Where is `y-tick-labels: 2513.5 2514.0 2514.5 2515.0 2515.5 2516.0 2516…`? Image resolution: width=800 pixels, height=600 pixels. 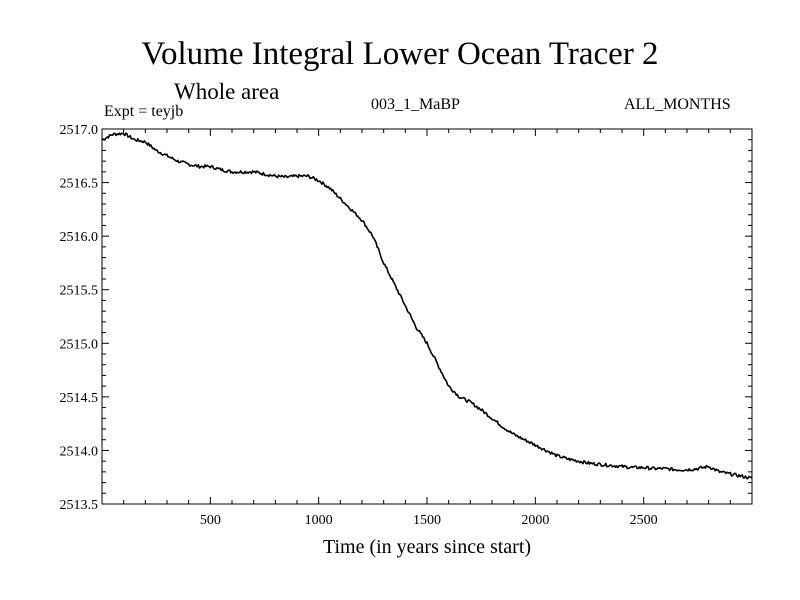
y-tick-labels: 2513.5 2514.0 2514.5 2515.0 2515.5 2516.0 2516… is located at coordinates (79, 318).